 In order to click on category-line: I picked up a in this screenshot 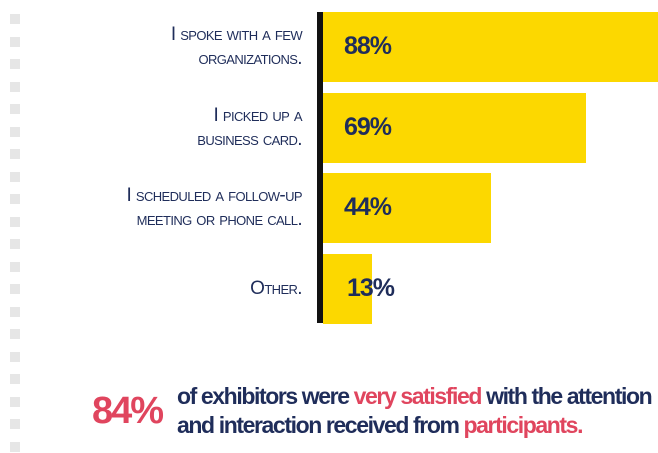, I will do `click(258, 115)`.